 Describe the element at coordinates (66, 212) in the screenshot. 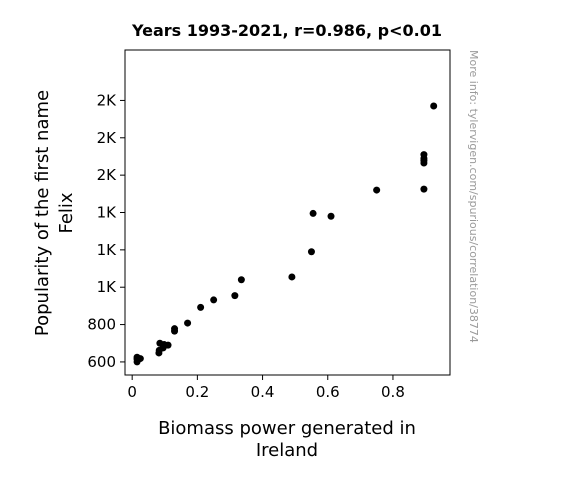

I see `y-axis-label-line-2: Felix` at that location.